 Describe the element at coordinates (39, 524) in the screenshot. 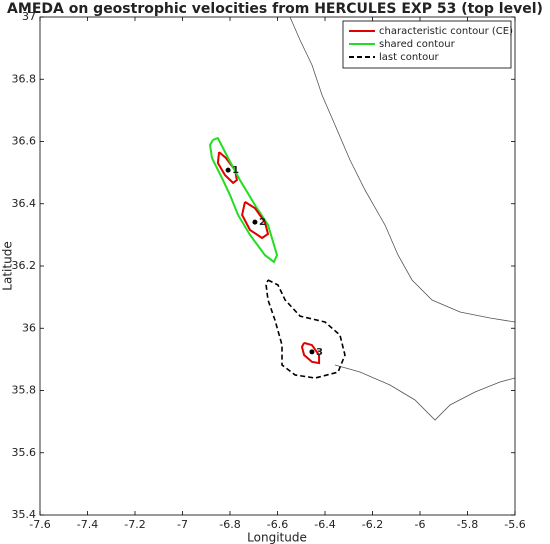

I see `x-tick-label: -7.6` at that location.